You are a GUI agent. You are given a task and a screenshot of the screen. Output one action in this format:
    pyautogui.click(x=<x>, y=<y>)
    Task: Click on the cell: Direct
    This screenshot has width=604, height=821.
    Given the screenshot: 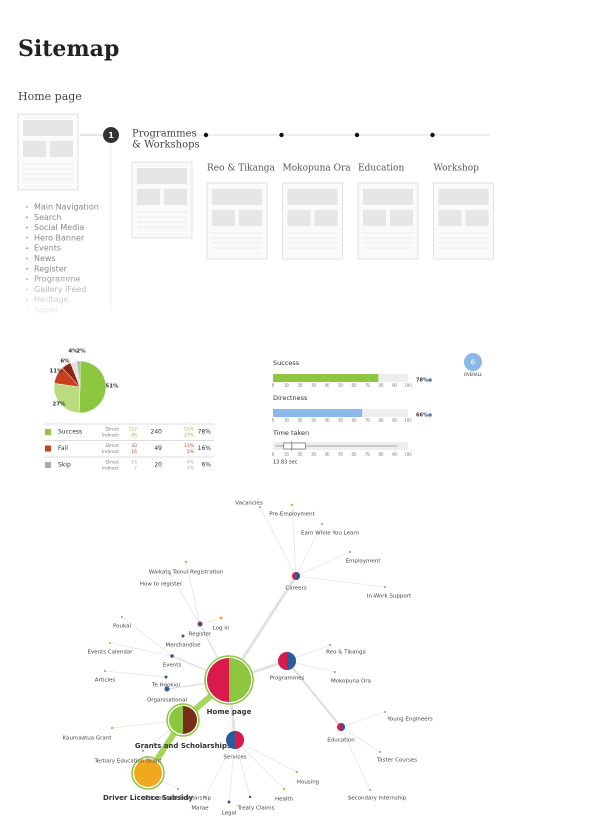 What is the action you would take?
    pyautogui.click(x=113, y=446)
    